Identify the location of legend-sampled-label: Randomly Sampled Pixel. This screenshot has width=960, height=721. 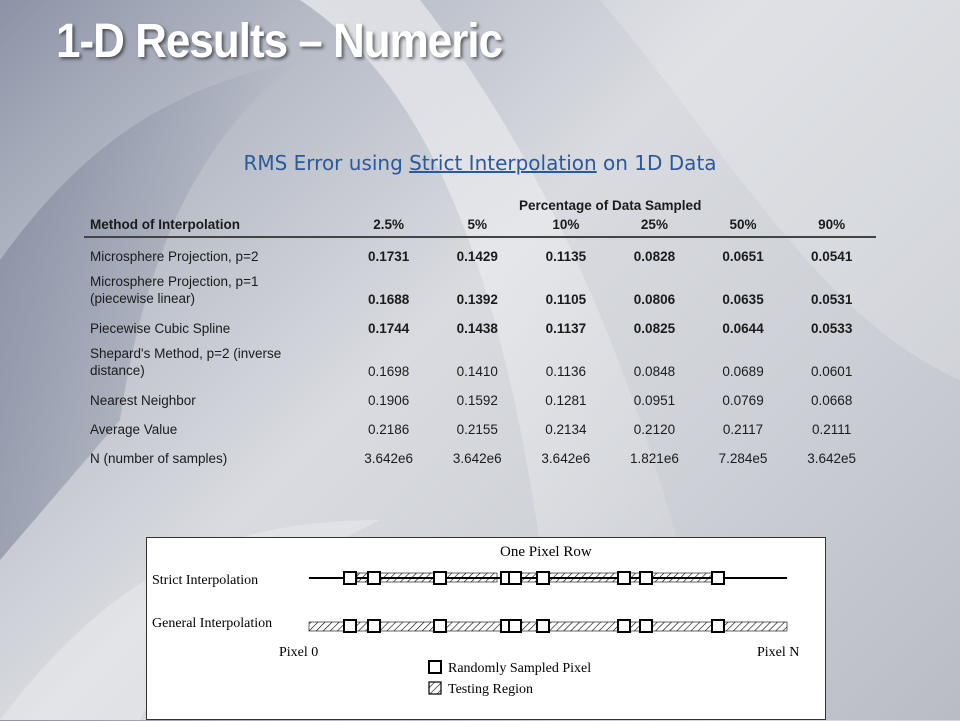
(519, 668).